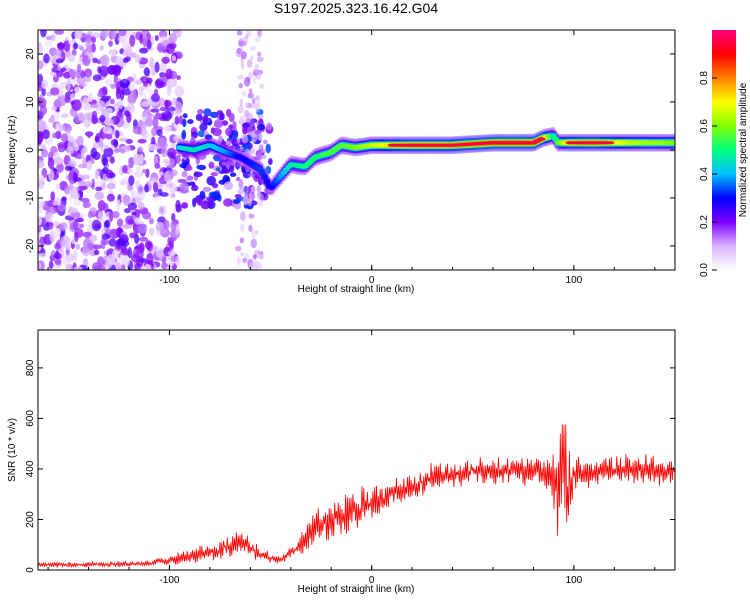  Describe the element at coordinates (356, 589) in the screenshot. I see `snr-x-label: Height of straight line (km)` at that location.